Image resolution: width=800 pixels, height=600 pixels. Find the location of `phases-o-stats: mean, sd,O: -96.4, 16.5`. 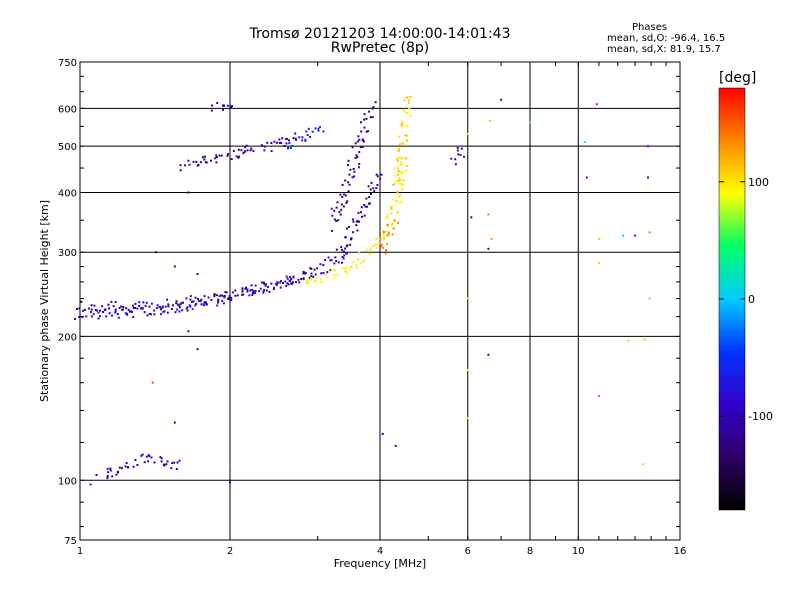

phases-o-stats: mean, sd,O: -96.4, 16.5 is located at coordinates (666, 38).